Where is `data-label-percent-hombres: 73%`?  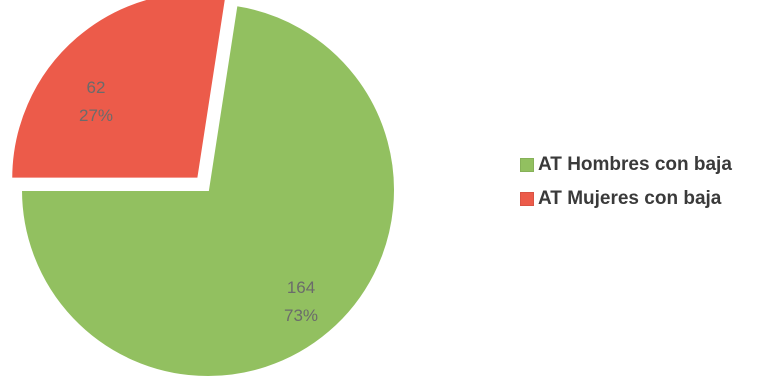 data-label-percent-hombres: 73% is located at coordinates (301, 315).